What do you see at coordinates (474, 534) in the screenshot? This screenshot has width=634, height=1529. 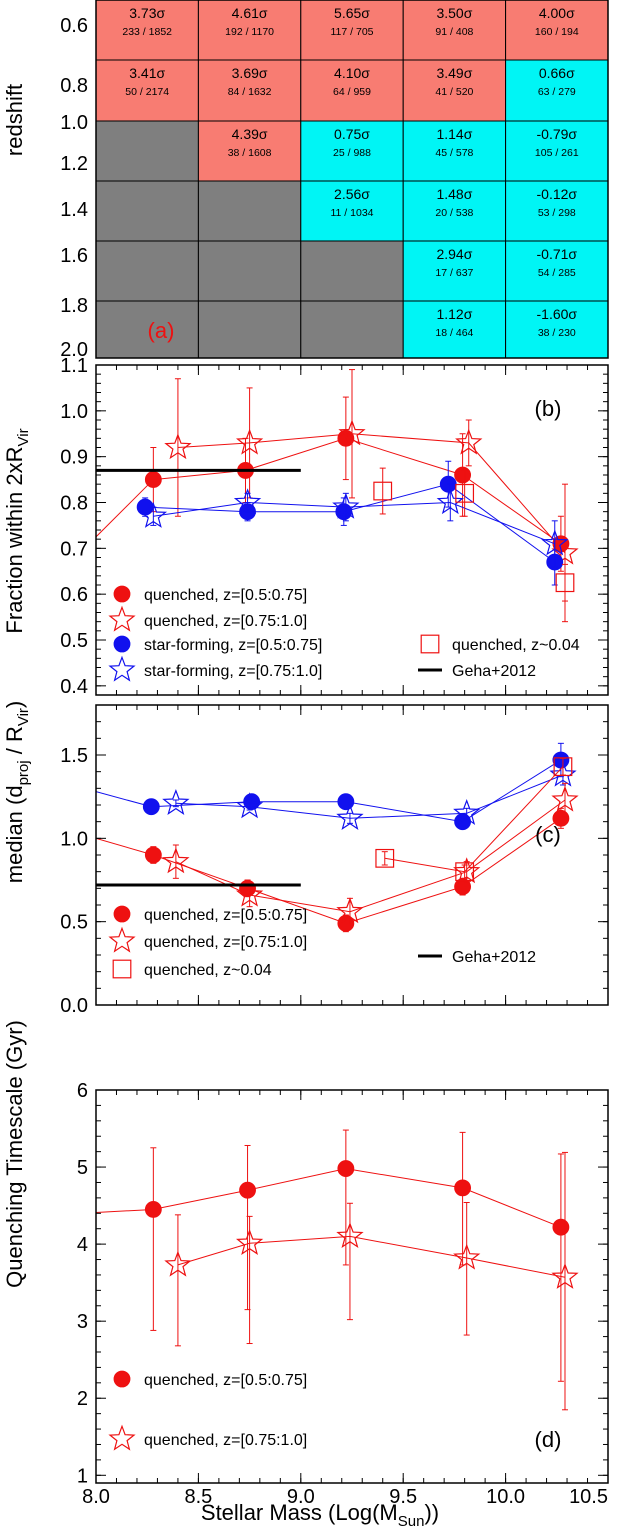 I see `series-square-open` at bounding box center [474, 534].